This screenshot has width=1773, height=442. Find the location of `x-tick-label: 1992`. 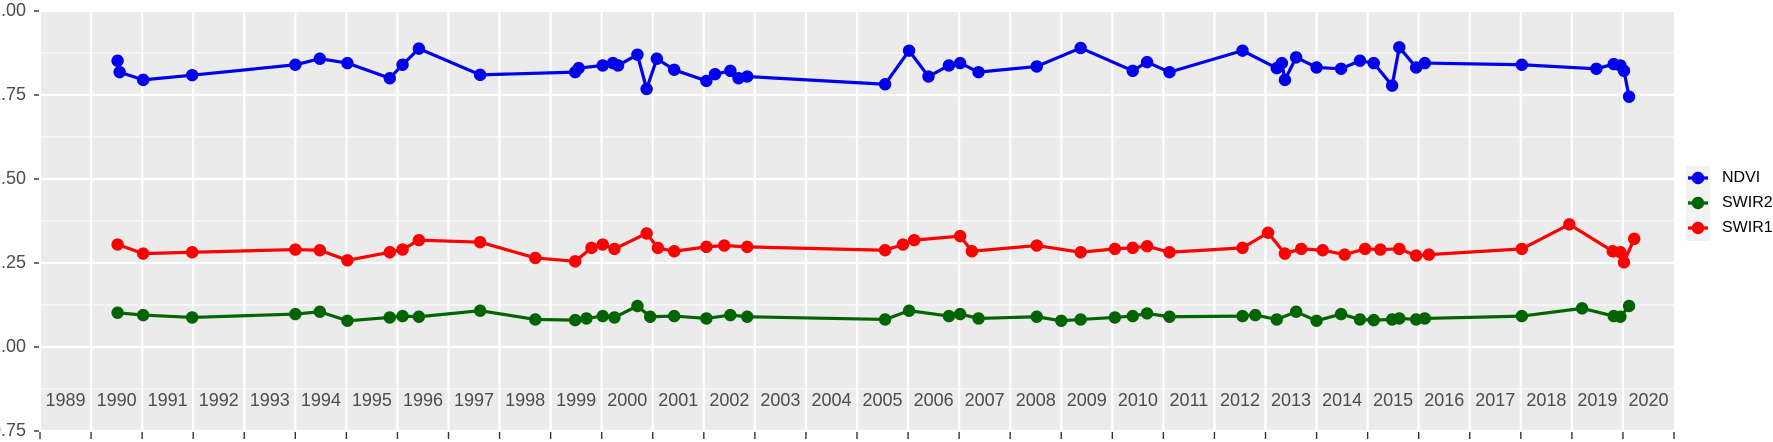

x-tick-label: 1992 is located at coordinates (219, 400).